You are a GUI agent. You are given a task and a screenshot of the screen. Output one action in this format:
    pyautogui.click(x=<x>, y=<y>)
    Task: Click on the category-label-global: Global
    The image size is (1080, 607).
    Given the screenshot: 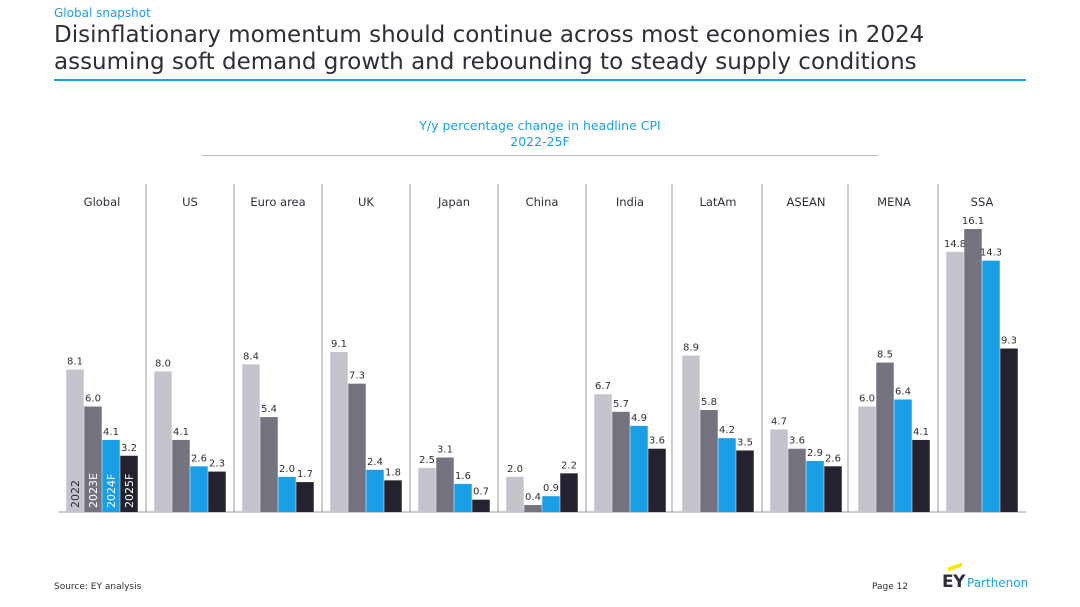 What is the action you would take?
    pyautogui.click(x=102, y=202)
    